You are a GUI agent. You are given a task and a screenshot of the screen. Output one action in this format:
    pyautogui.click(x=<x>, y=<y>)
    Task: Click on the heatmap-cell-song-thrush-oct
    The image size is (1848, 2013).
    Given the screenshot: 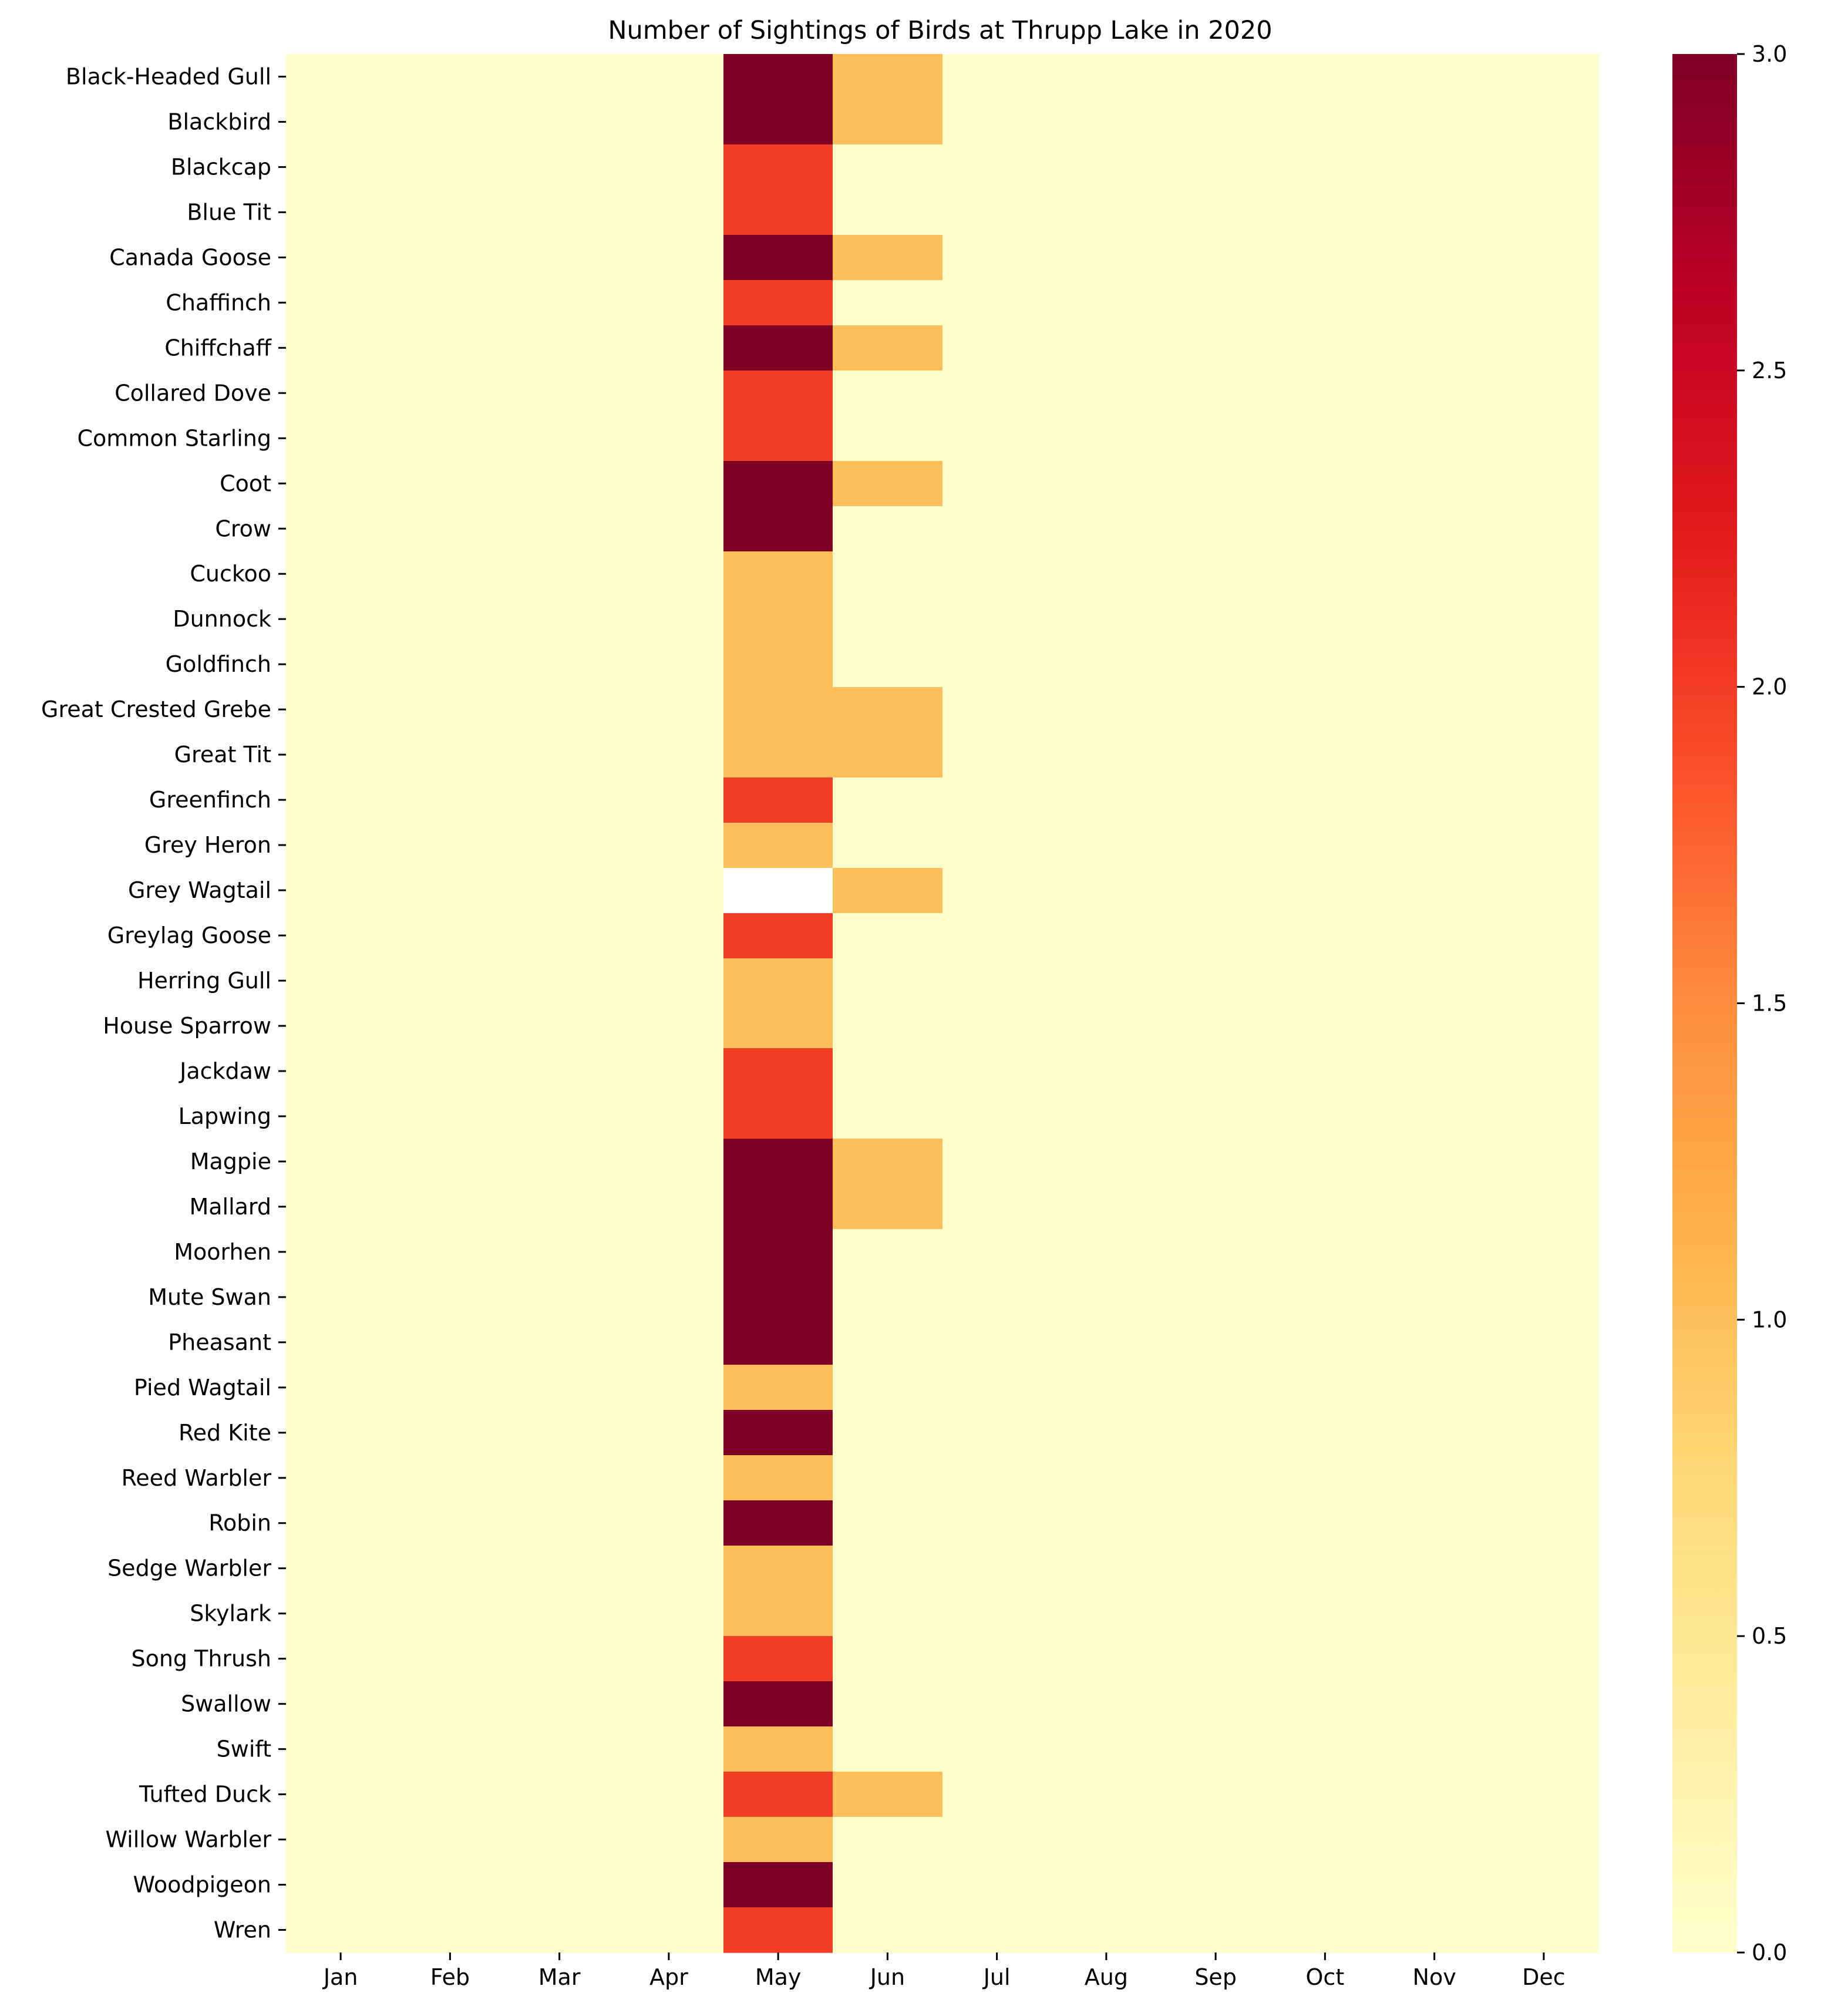 What is the action you would take?
    pyautogui.click(x=1325, y=1659)
    